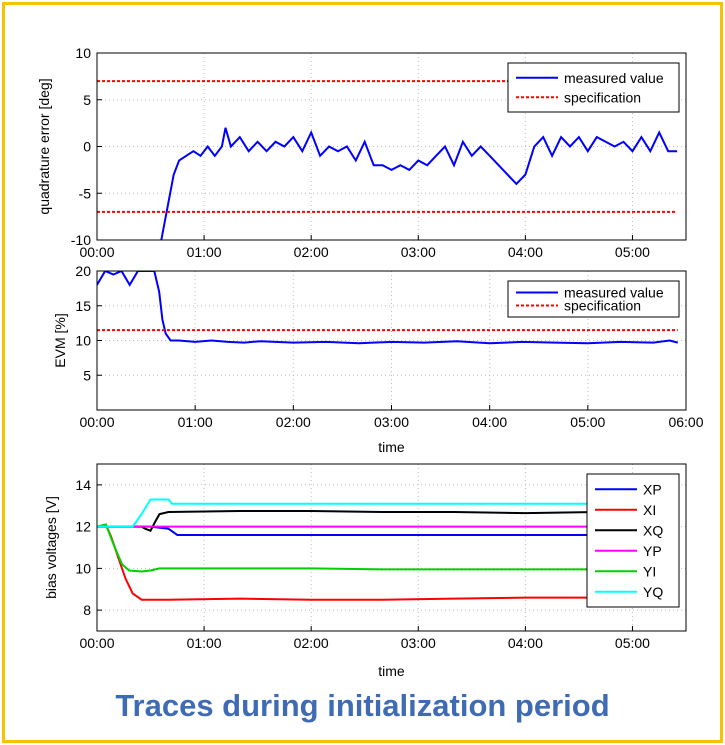  I want to click on legend-label: YI, so click(649, 571).